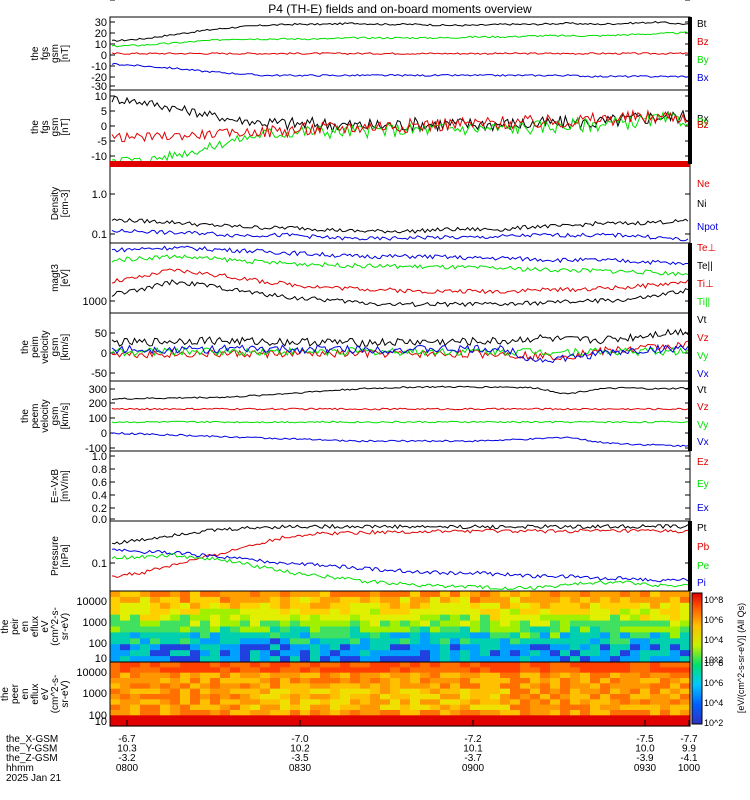 Image resolution: width=750 pixels, height=800 pixels. What do you see at coordinates (35, 347) in the screenshot?
I see `panel-5-ylabel-line: peim` at bounding box center [35, 347].